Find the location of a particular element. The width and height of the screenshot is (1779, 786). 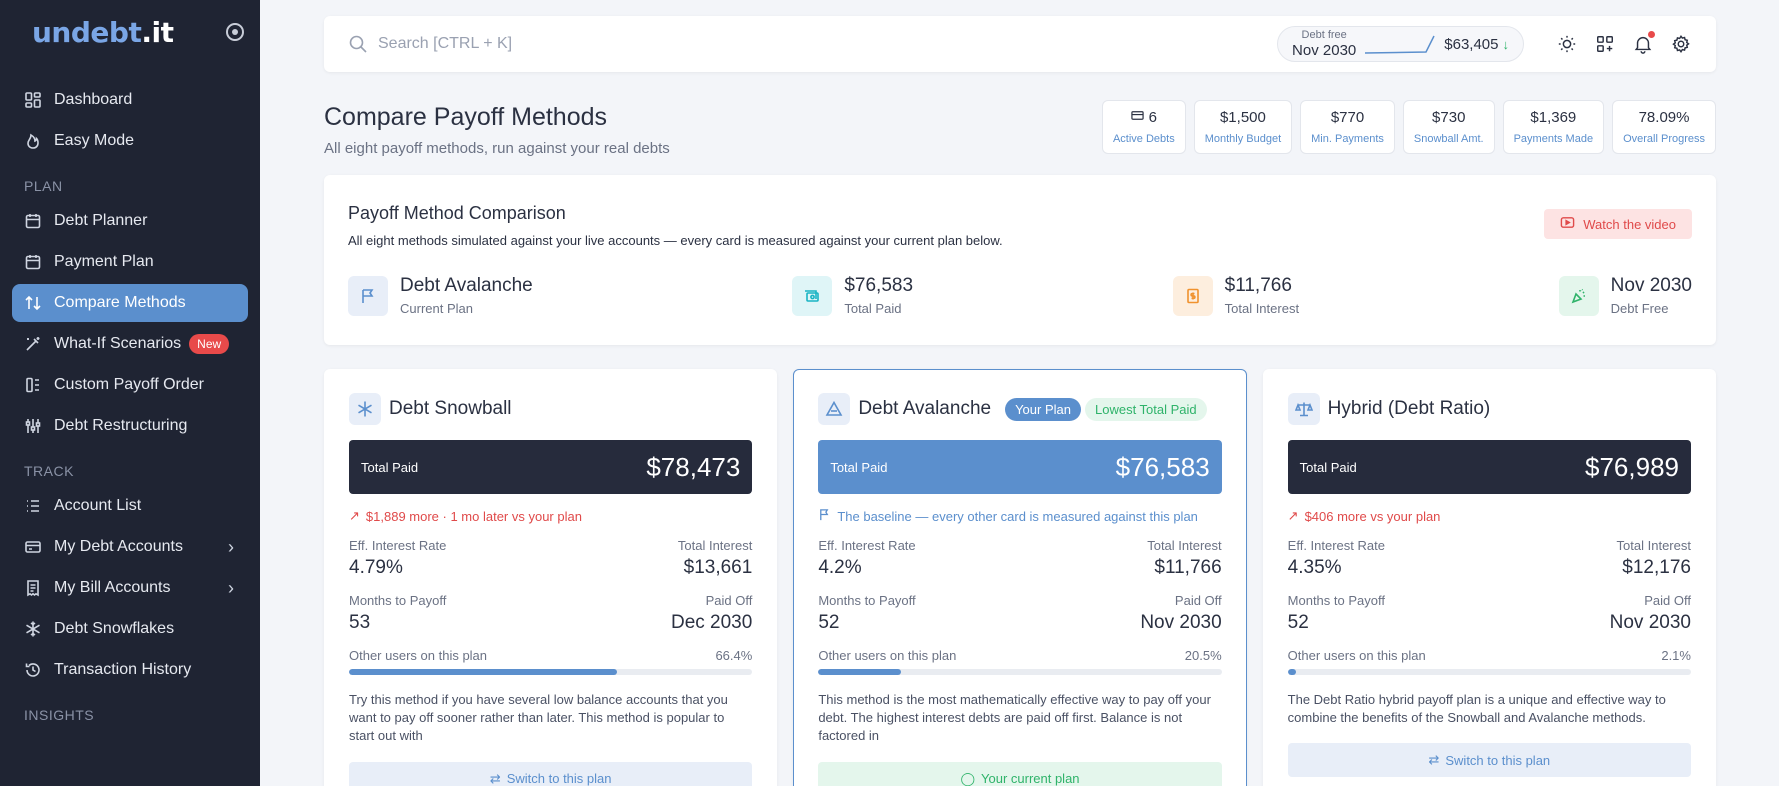

interest-value: $11,766 is located at coordinates (1188, 567).